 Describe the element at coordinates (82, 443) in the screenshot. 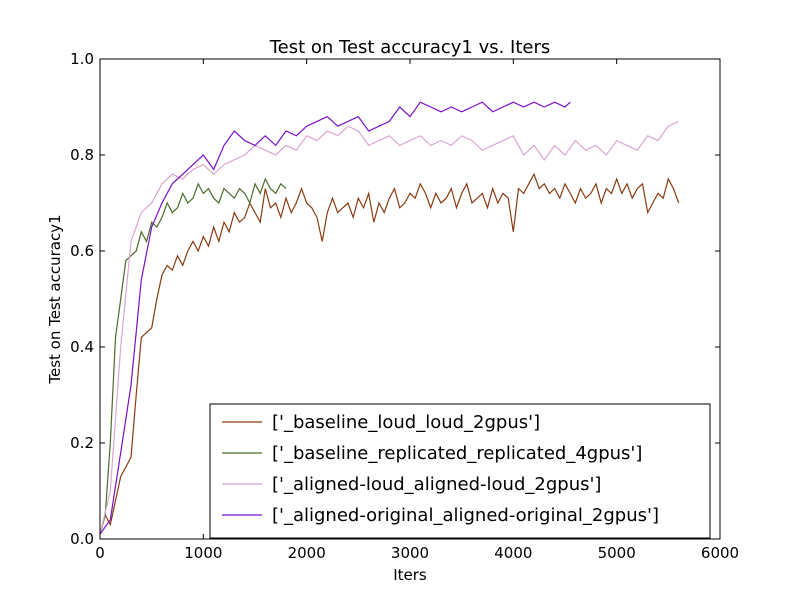

I see `y-tick-label: 0.2` at that location.